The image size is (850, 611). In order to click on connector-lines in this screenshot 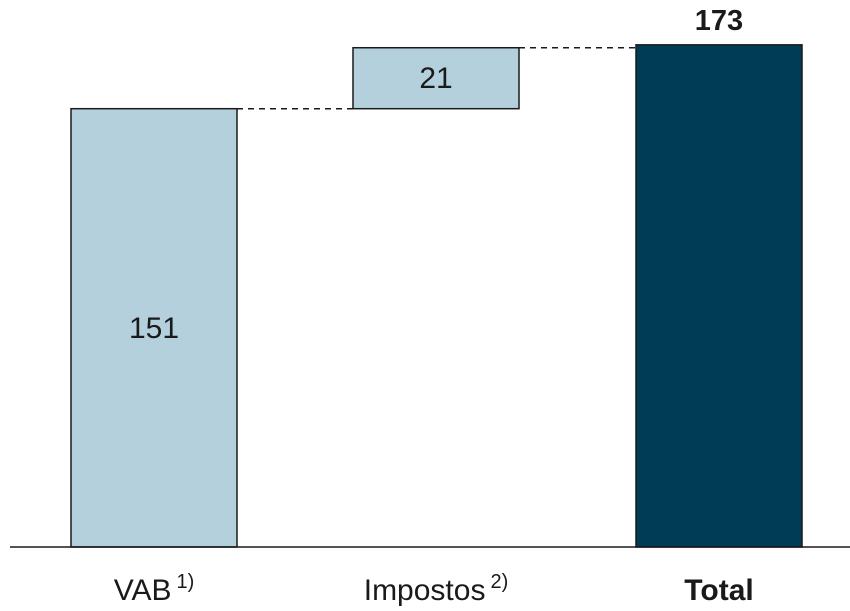, I will do `click(436, 78)`.